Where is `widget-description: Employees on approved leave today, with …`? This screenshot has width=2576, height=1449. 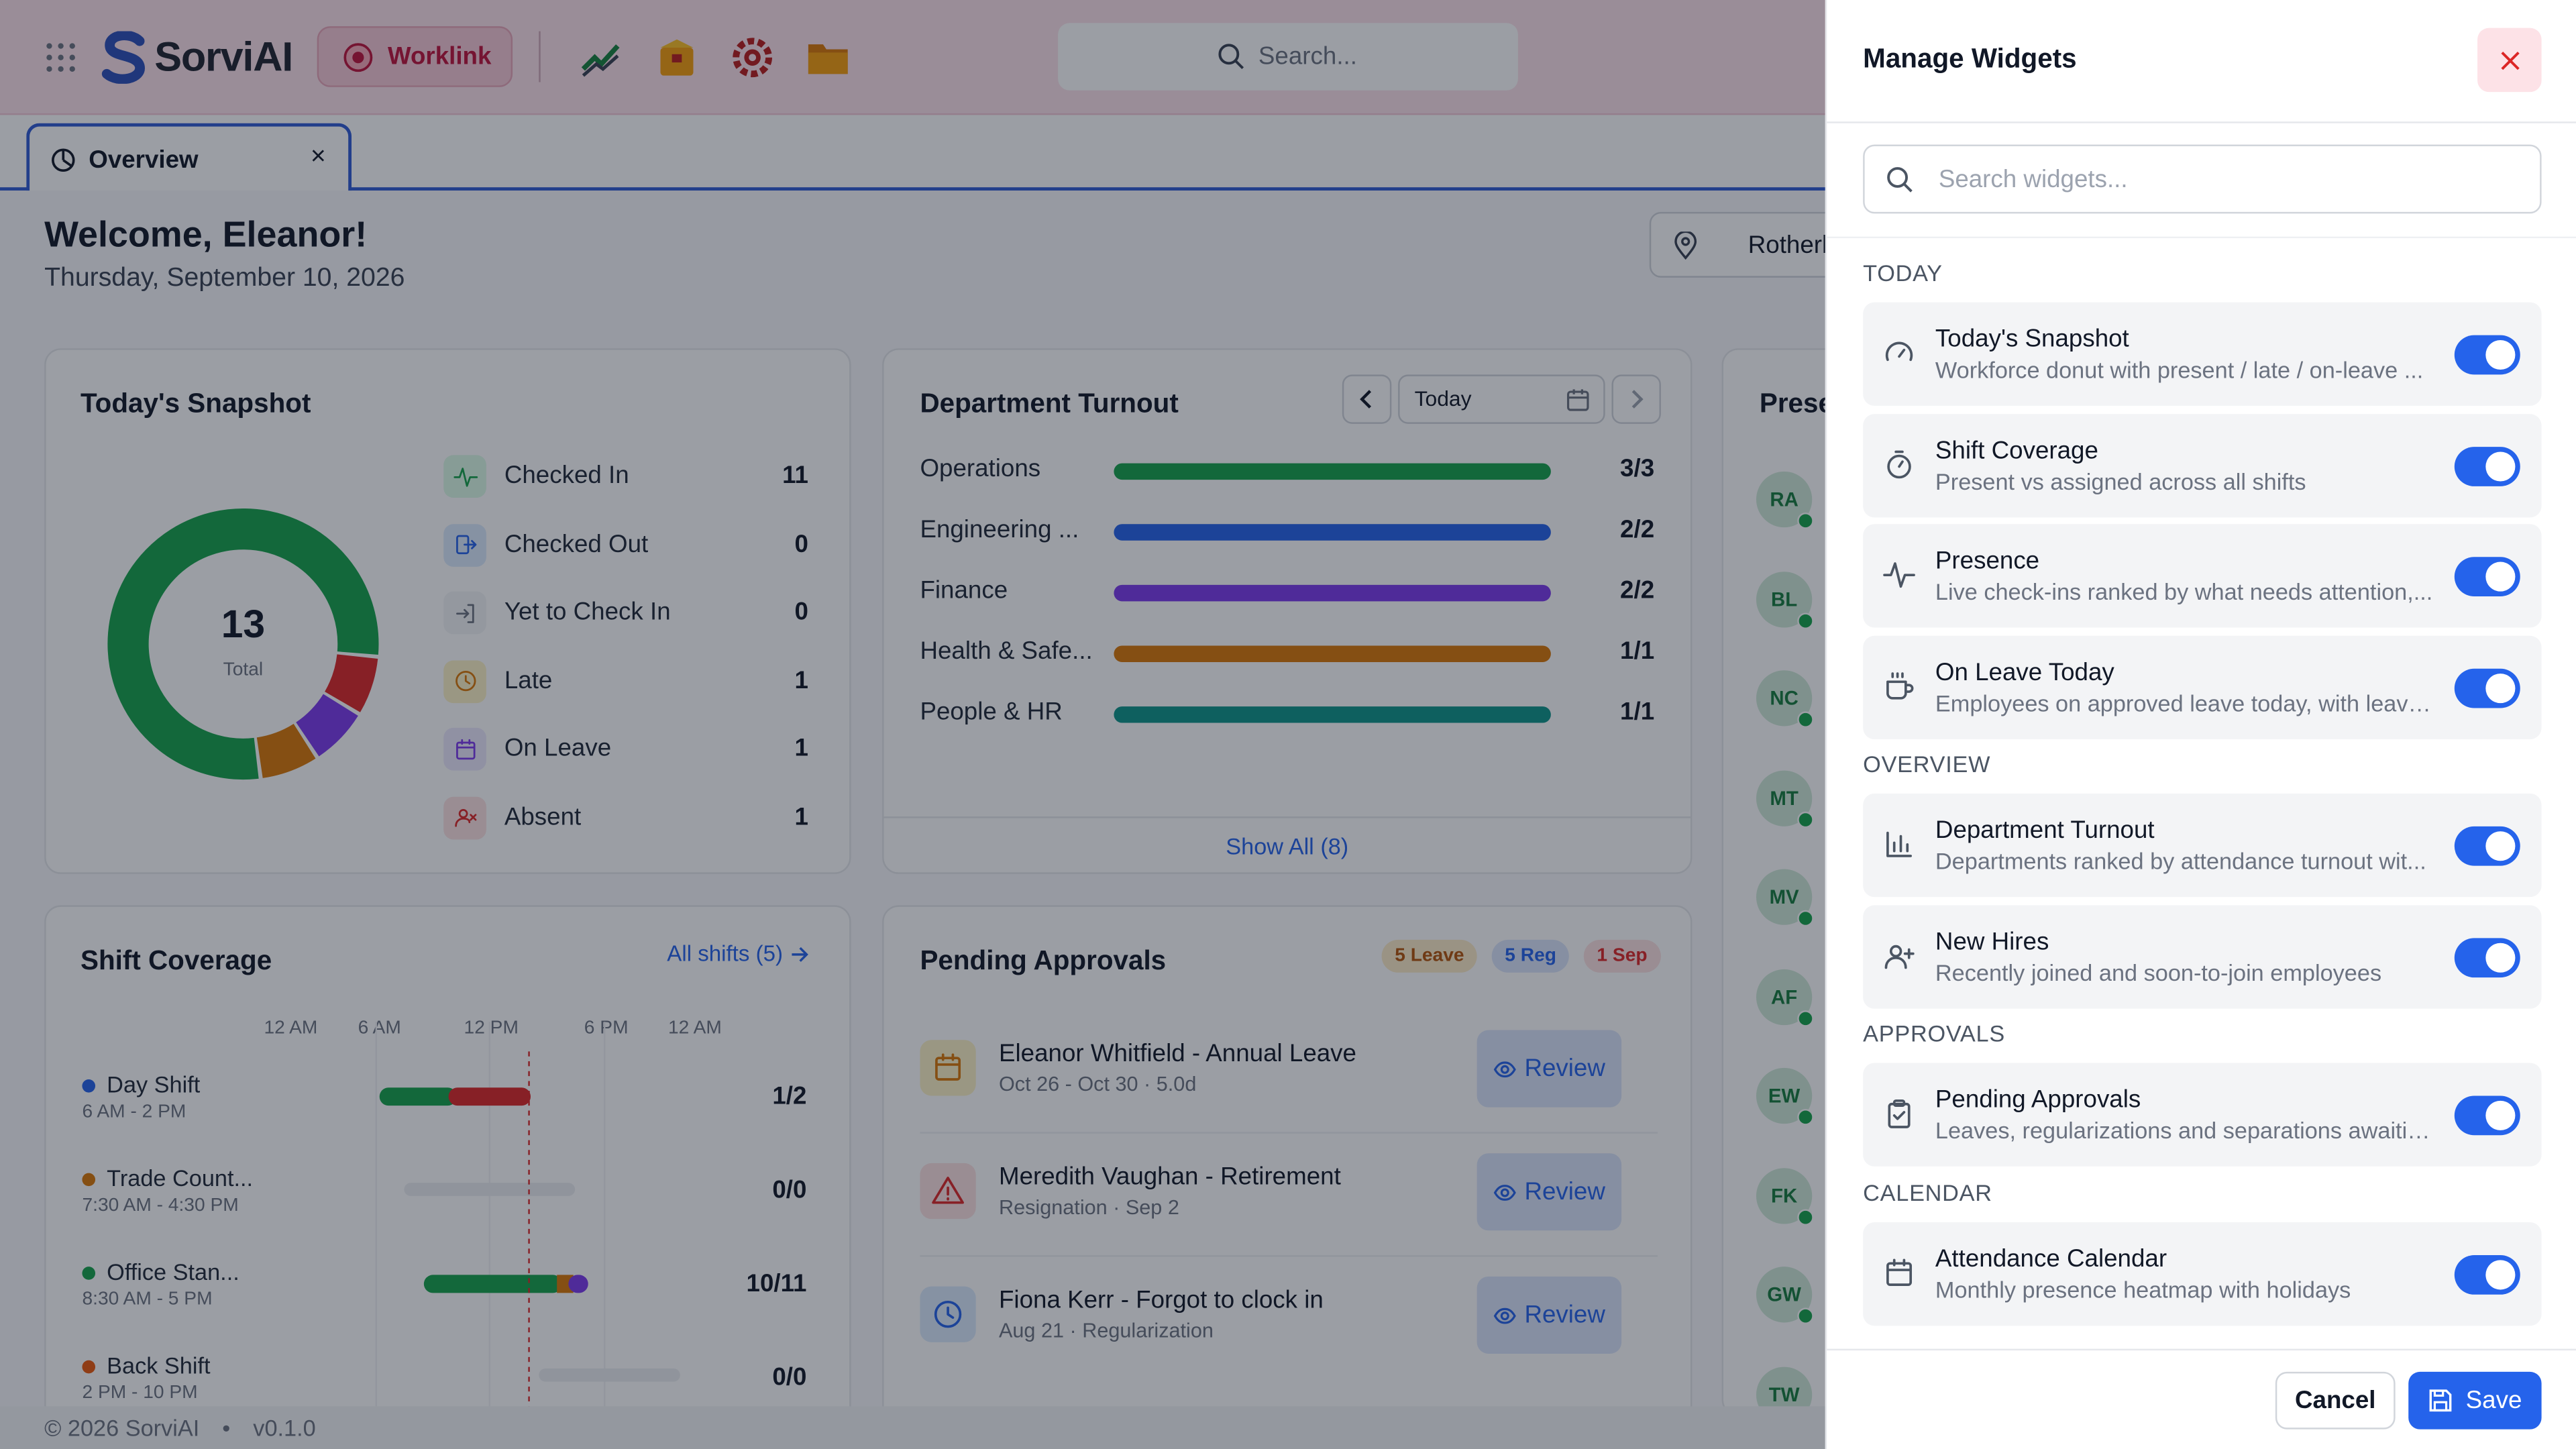
widget-description: Employees on approved leave today, with … is located at coordinates (2185, 702).